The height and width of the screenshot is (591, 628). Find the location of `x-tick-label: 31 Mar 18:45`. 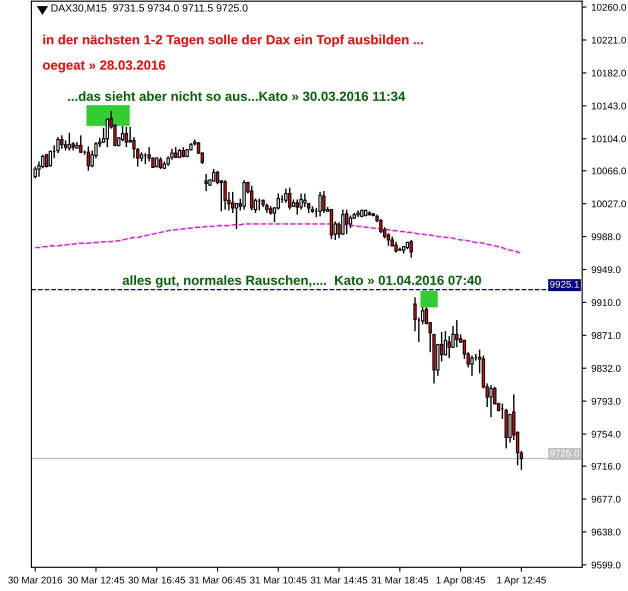

x-tick-label: 31 Mar 18:45 is located at coordinates (400, 580).